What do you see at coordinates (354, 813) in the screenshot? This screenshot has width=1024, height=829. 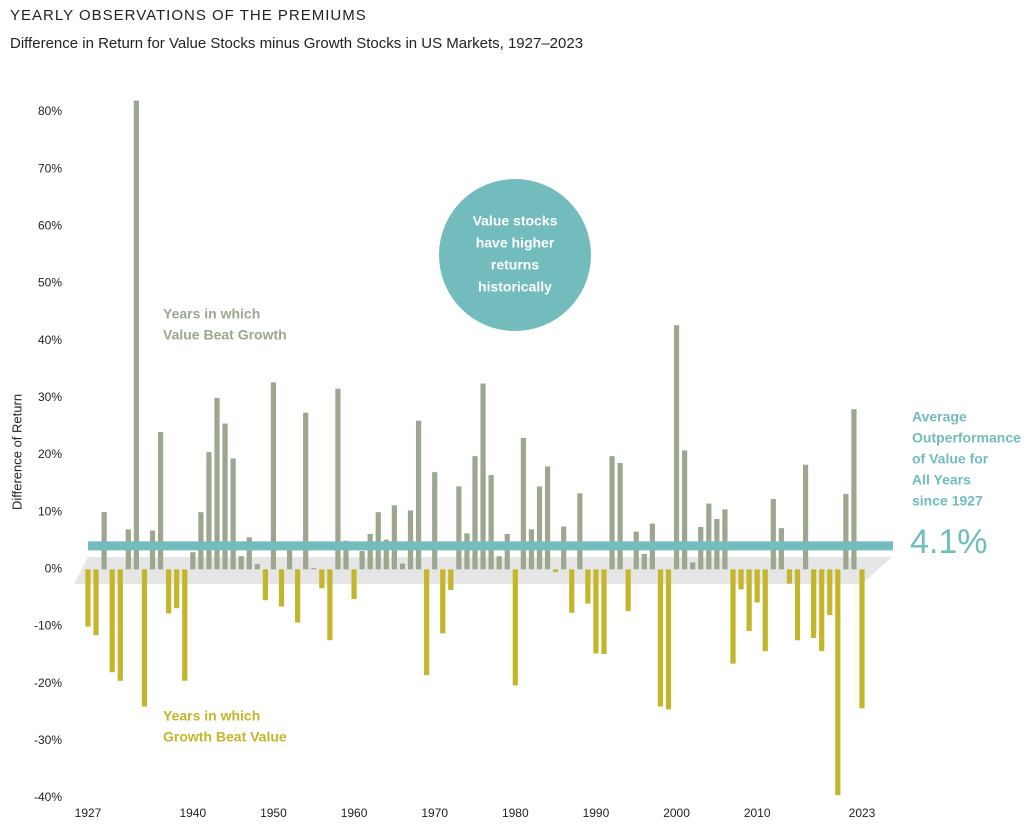 I see `x-tick-label: 1960` at bounding box center [354, 813].